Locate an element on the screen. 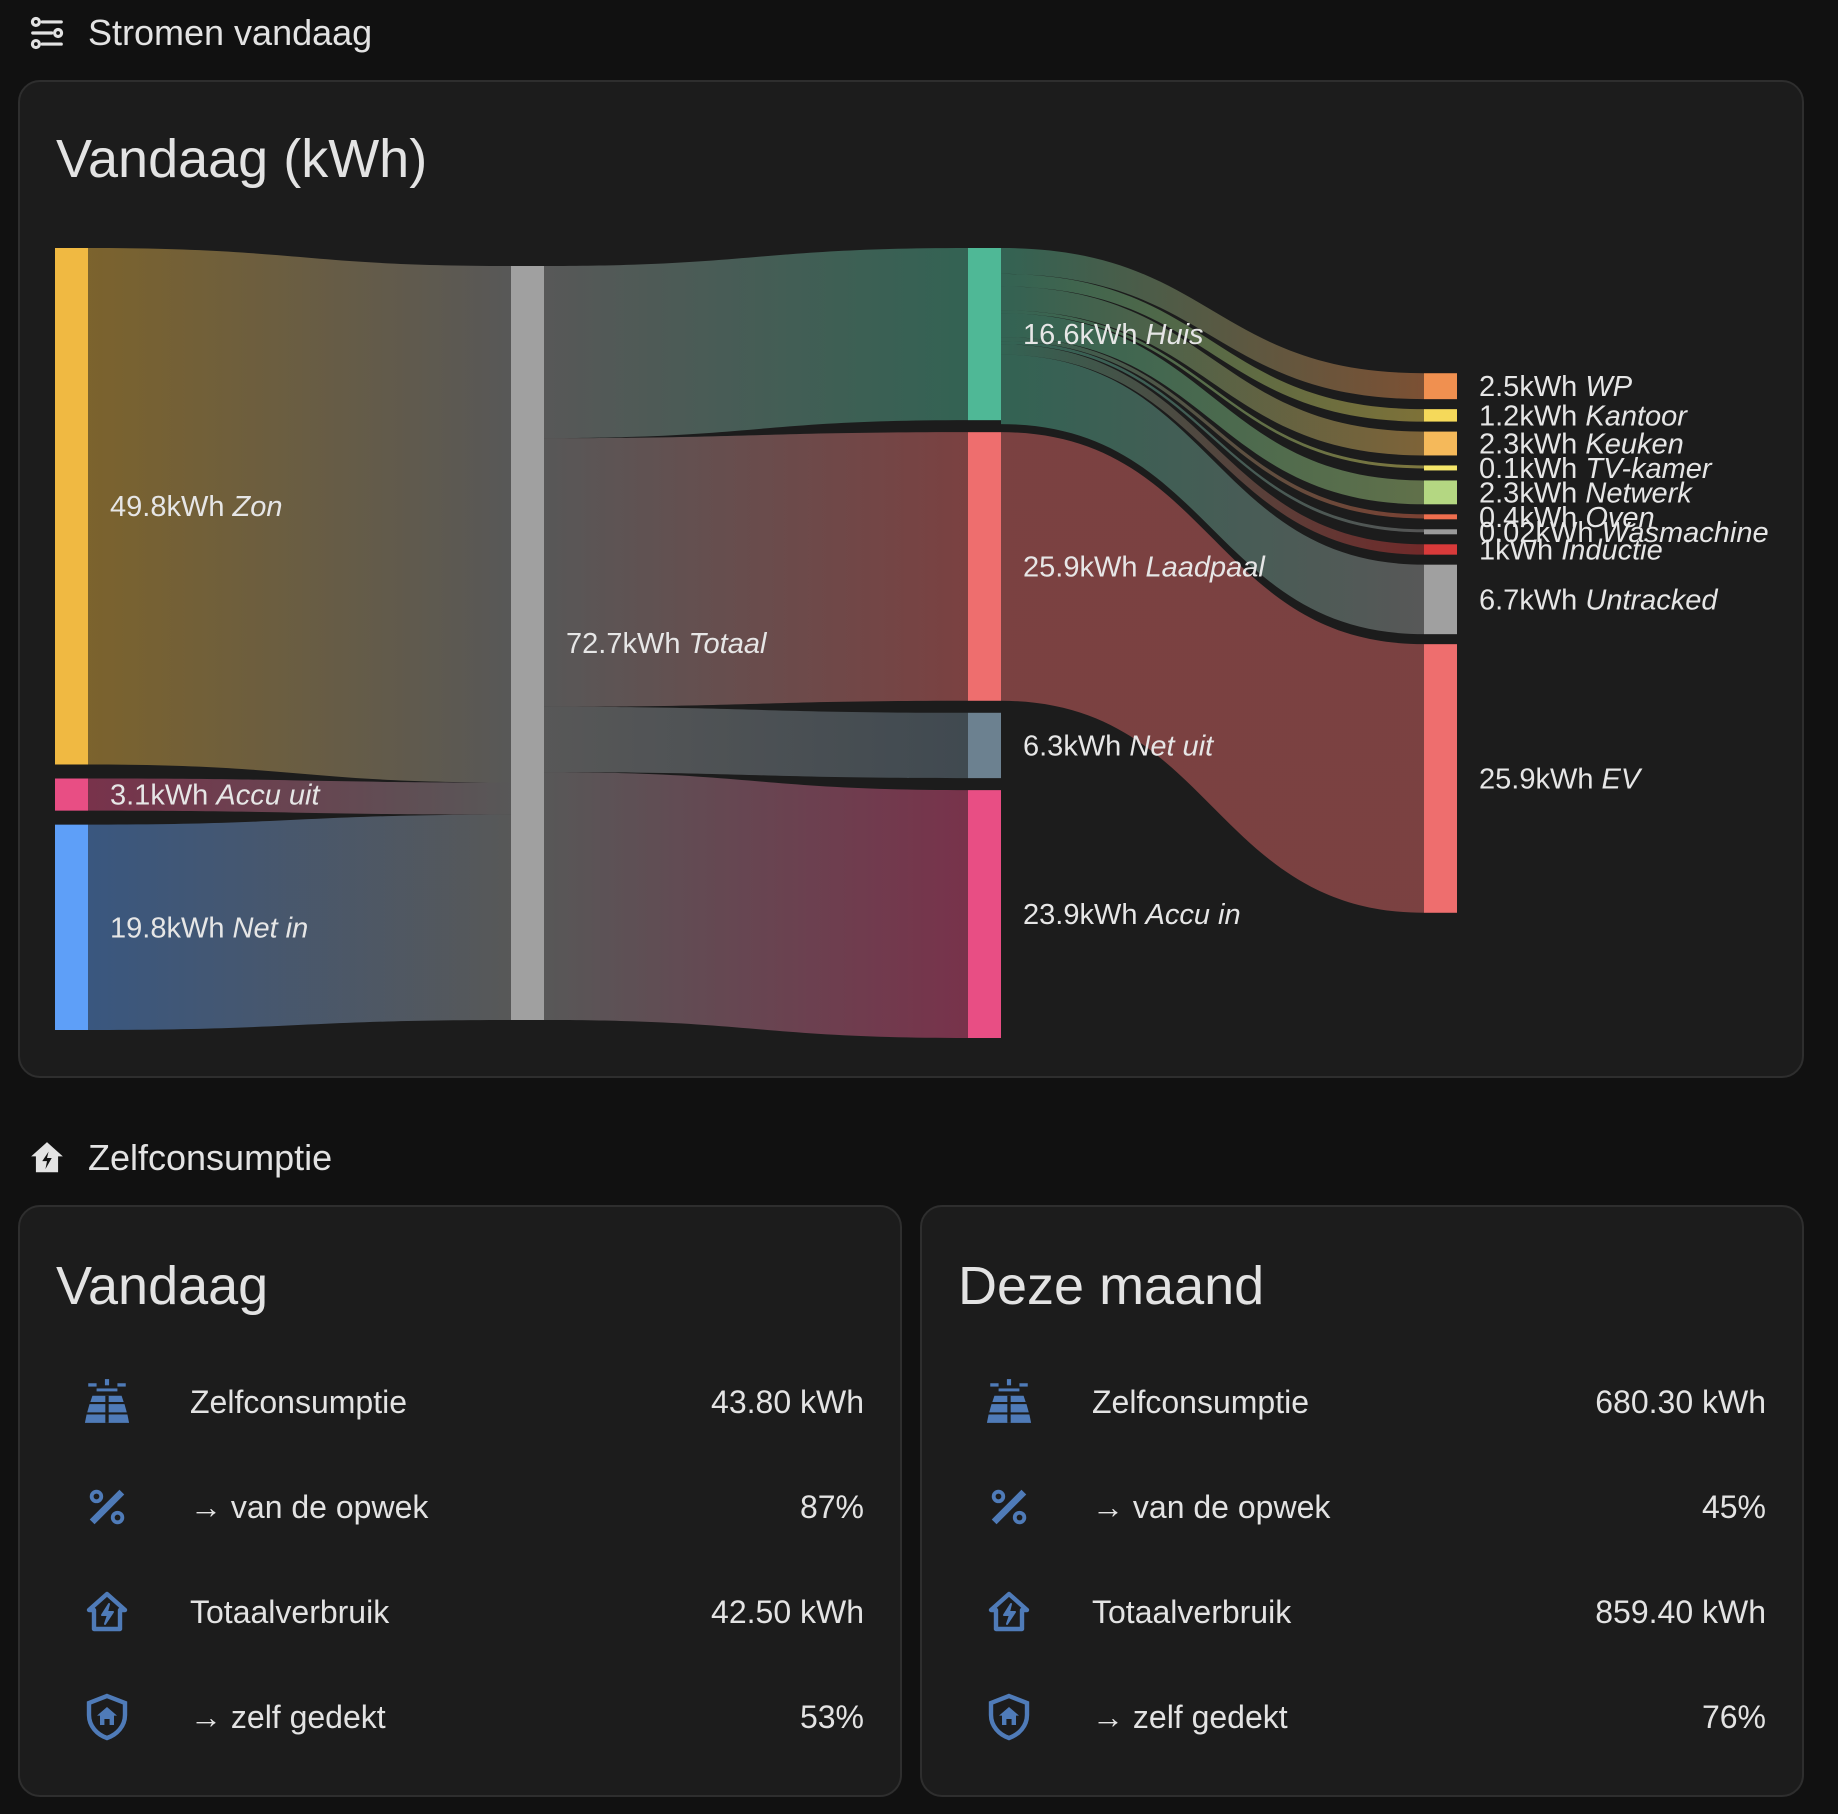 Image resolution: width=1838 pixels, height=1814 pixels. stat-value: 859.40 kWh is located at coordinates (1680, 1611).